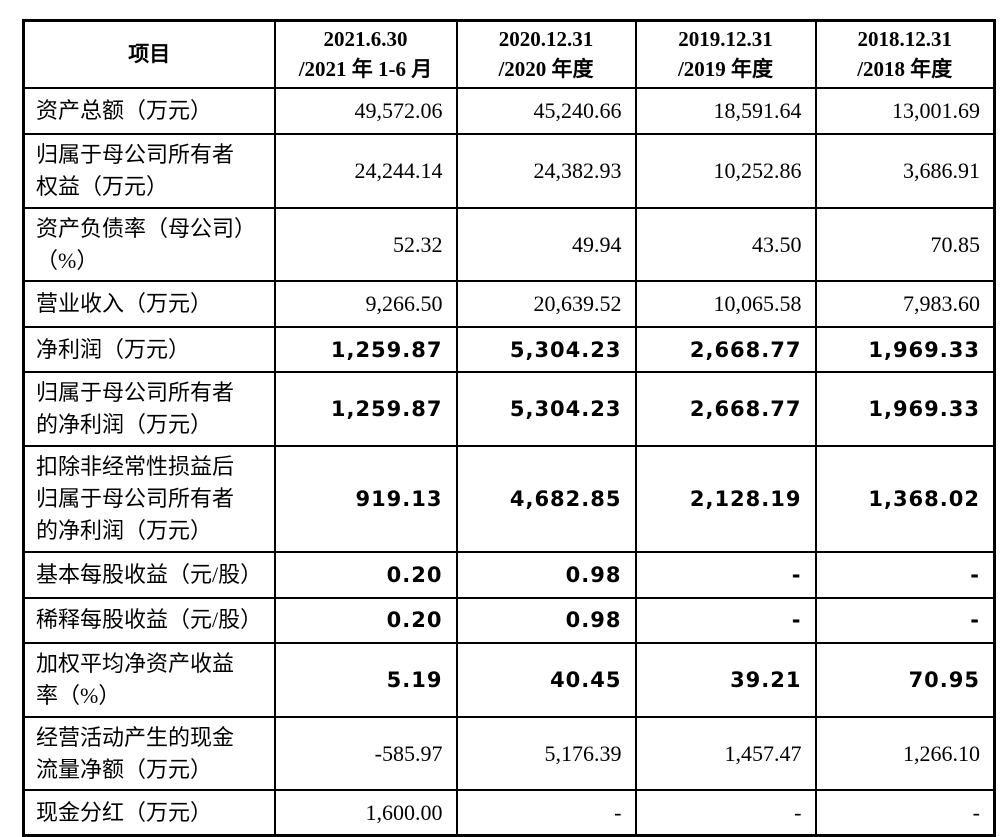 Image resolution: width=1008 pixels, height=837 pixels. I want to click on header-cell-item: 项目, so click(149, 54).